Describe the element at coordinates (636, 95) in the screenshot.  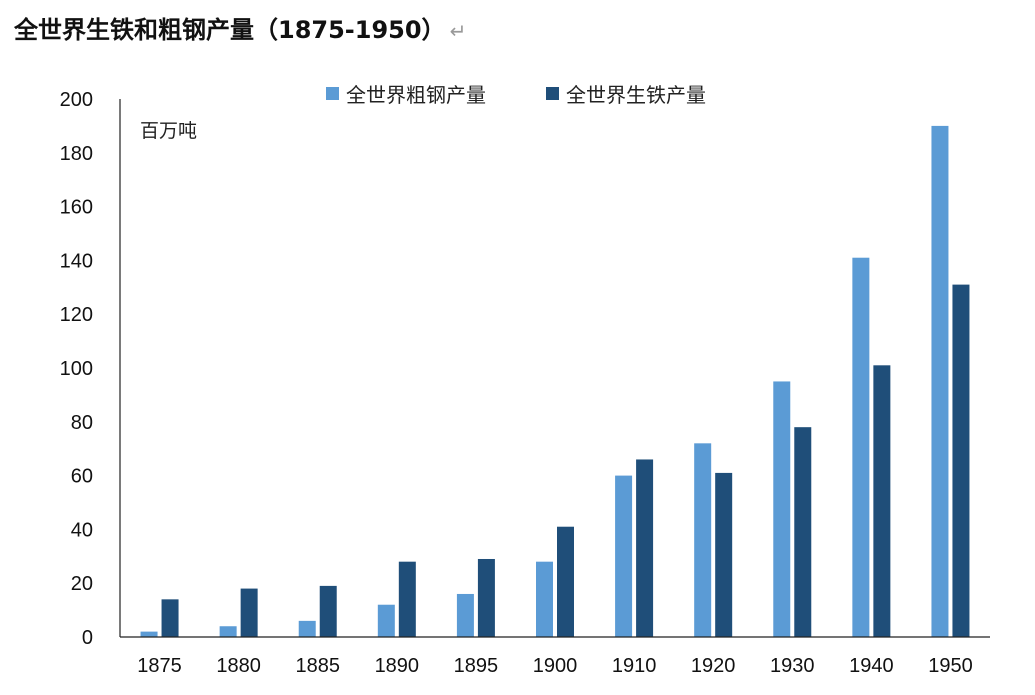
I see `legend-label-iron: 全世界生铁产量` at that location.